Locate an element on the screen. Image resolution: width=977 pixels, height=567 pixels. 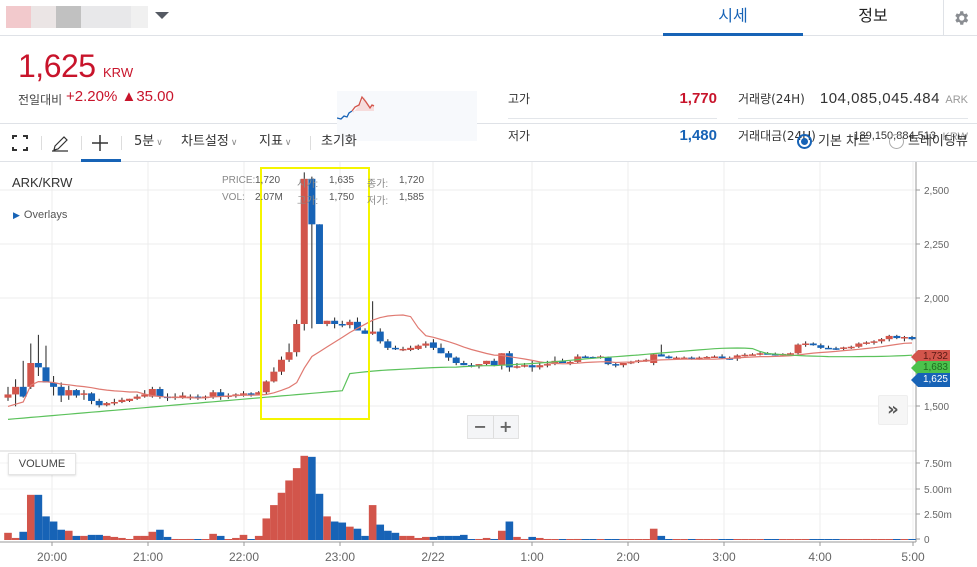
svg-text: 4:00 is located at coordinates (820, 557).